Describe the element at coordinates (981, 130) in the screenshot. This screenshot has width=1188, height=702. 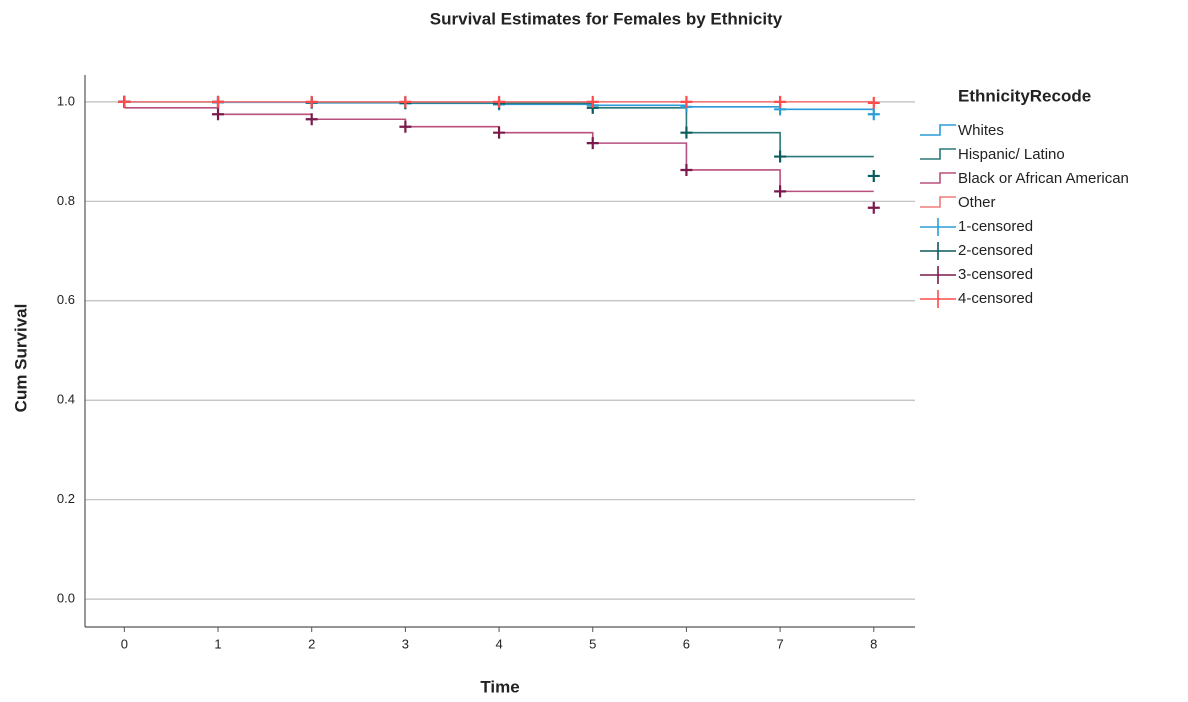
I see `legend-label: Whites` at that location.